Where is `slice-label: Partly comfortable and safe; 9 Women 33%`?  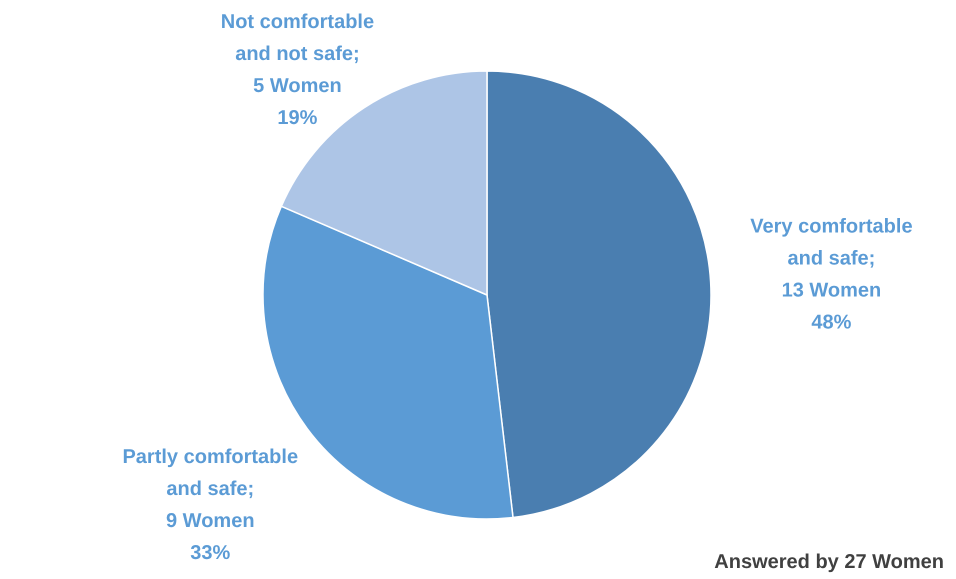
slice-label: Partly comfortable and safe; 9 Women 33% is located at coordinates (210, 505).